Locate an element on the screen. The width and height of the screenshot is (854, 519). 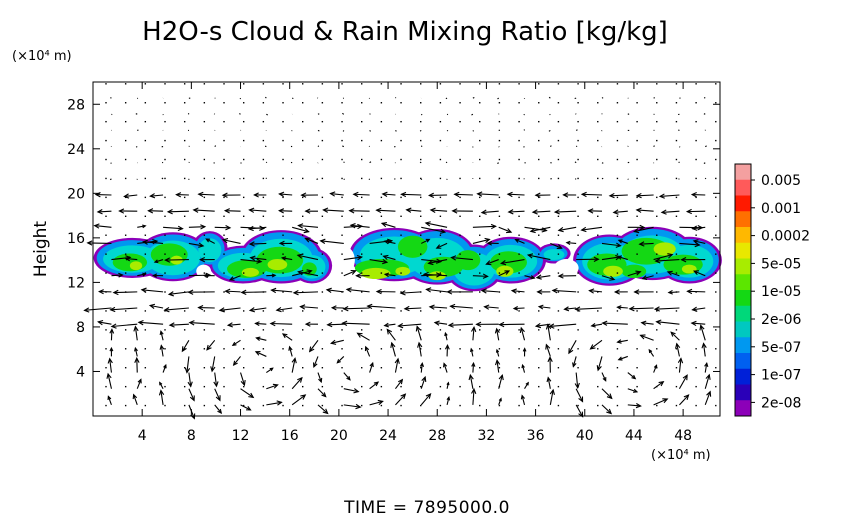
x-tick-label: 24 is located at coordinates (388, 436).